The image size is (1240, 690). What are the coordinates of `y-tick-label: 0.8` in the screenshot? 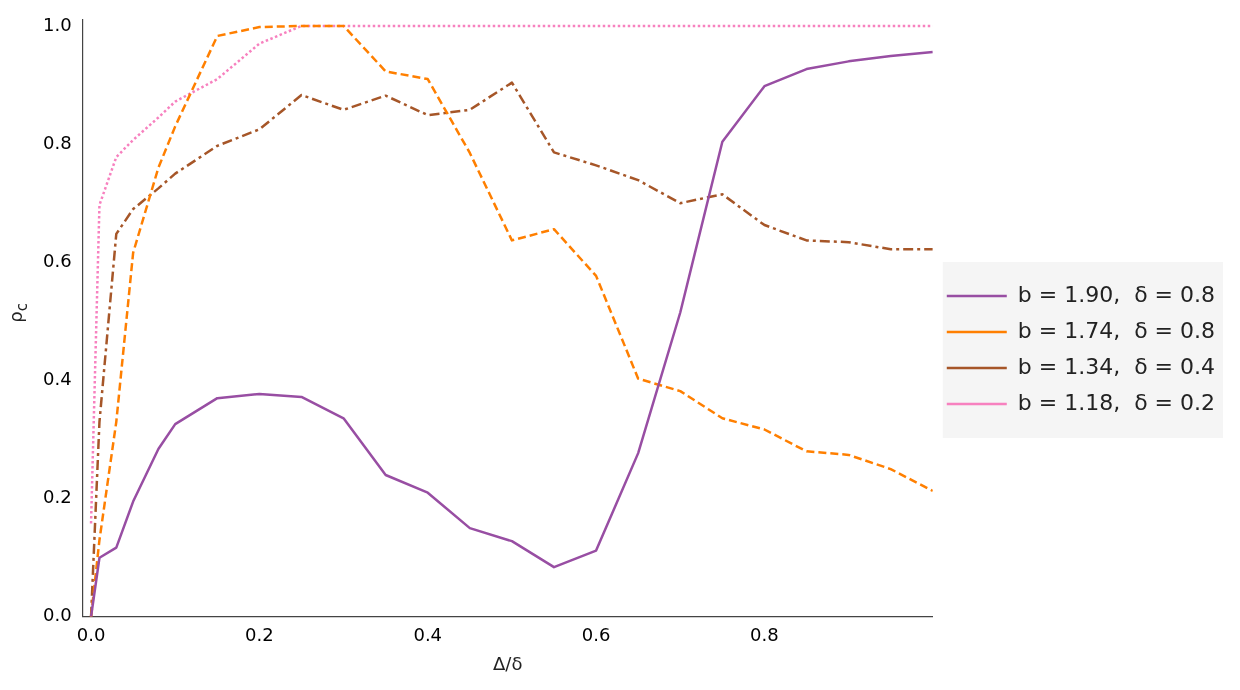 It's located at (57, 142).